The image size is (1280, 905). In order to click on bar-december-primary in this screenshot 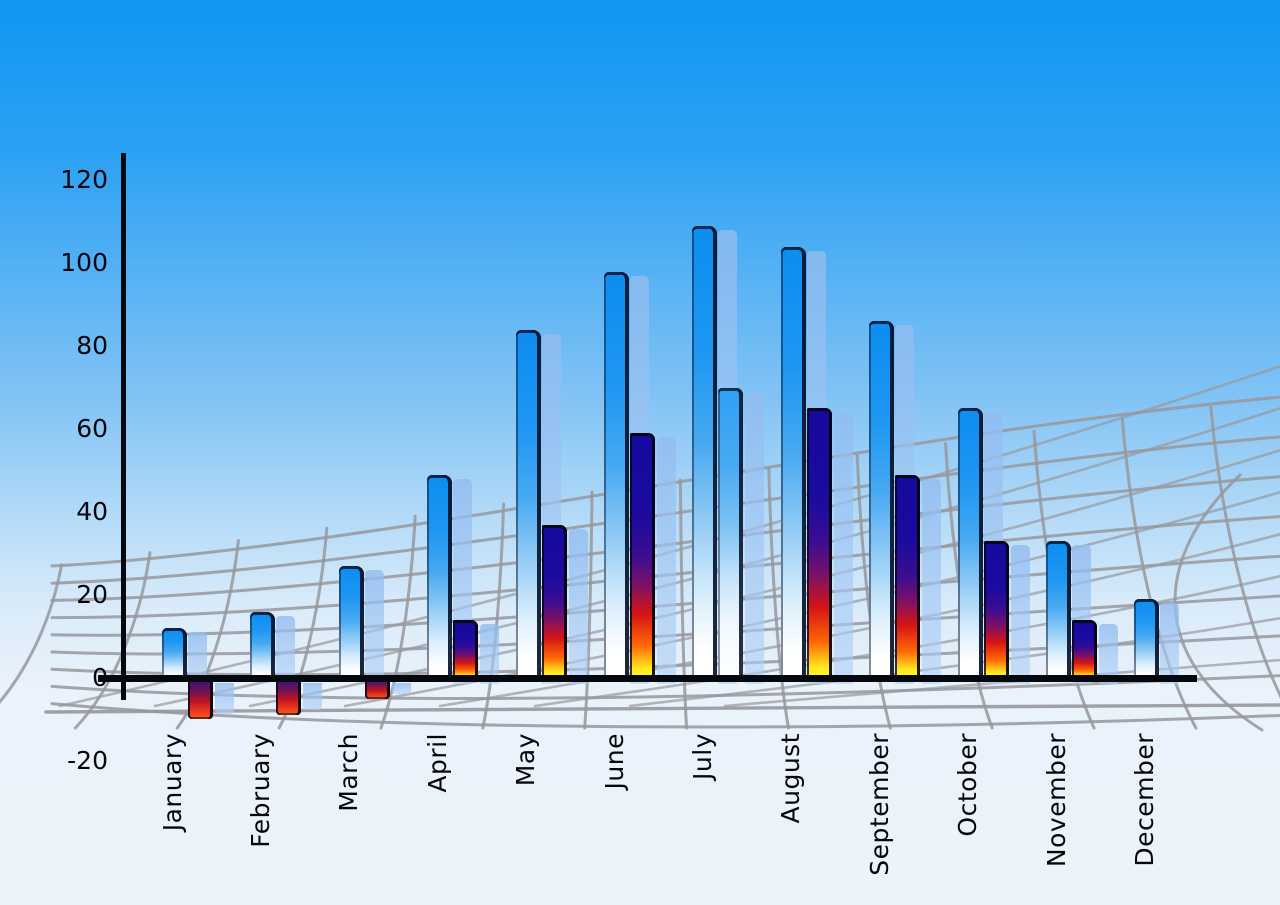, I will do `click(1147, 638)`.